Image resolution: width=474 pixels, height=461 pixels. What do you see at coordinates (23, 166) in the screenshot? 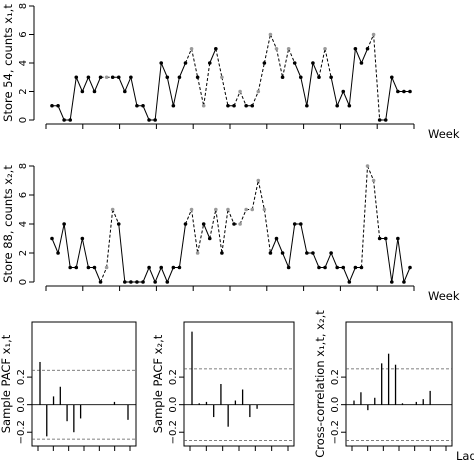
I see `y-tick-label: 8` at bounding box center [23, 166].